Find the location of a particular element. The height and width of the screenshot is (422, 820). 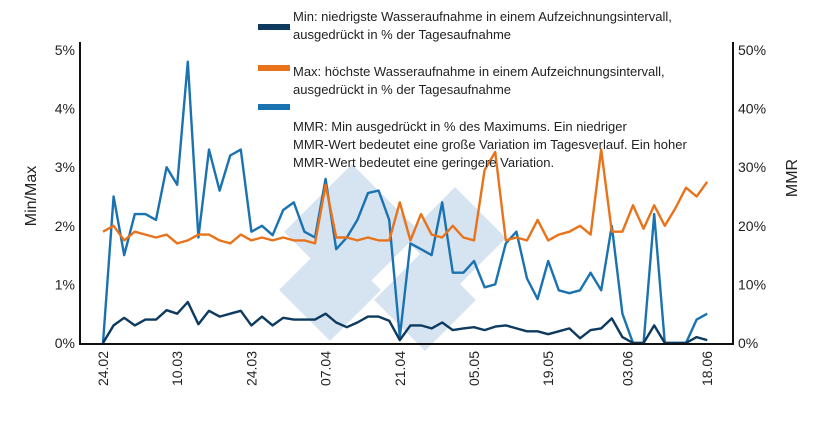

y-tick-left: 0% is located at coordinates (65, 343).